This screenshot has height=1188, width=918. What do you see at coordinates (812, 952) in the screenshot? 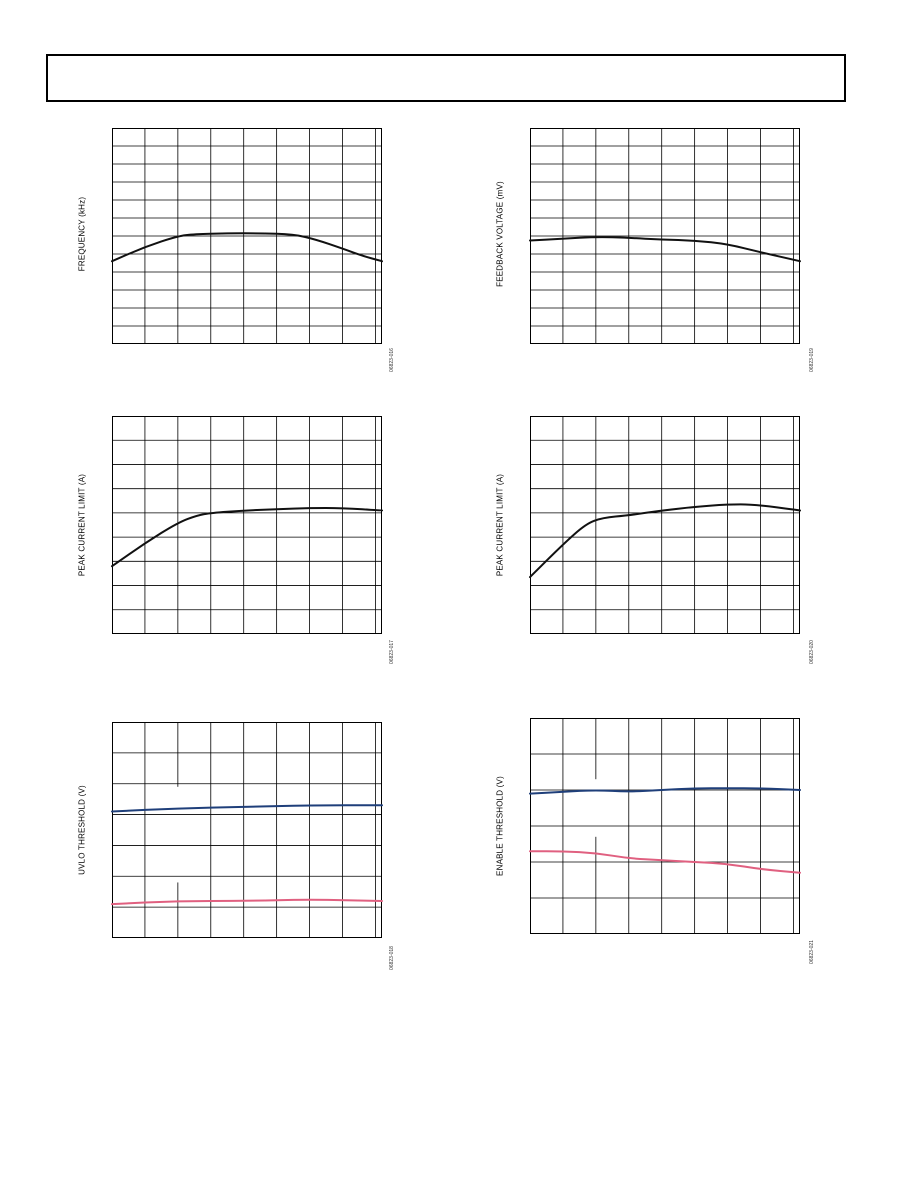
I see `enable-threshold-figure-code: 06823-021` at bounding box center [812, 952].